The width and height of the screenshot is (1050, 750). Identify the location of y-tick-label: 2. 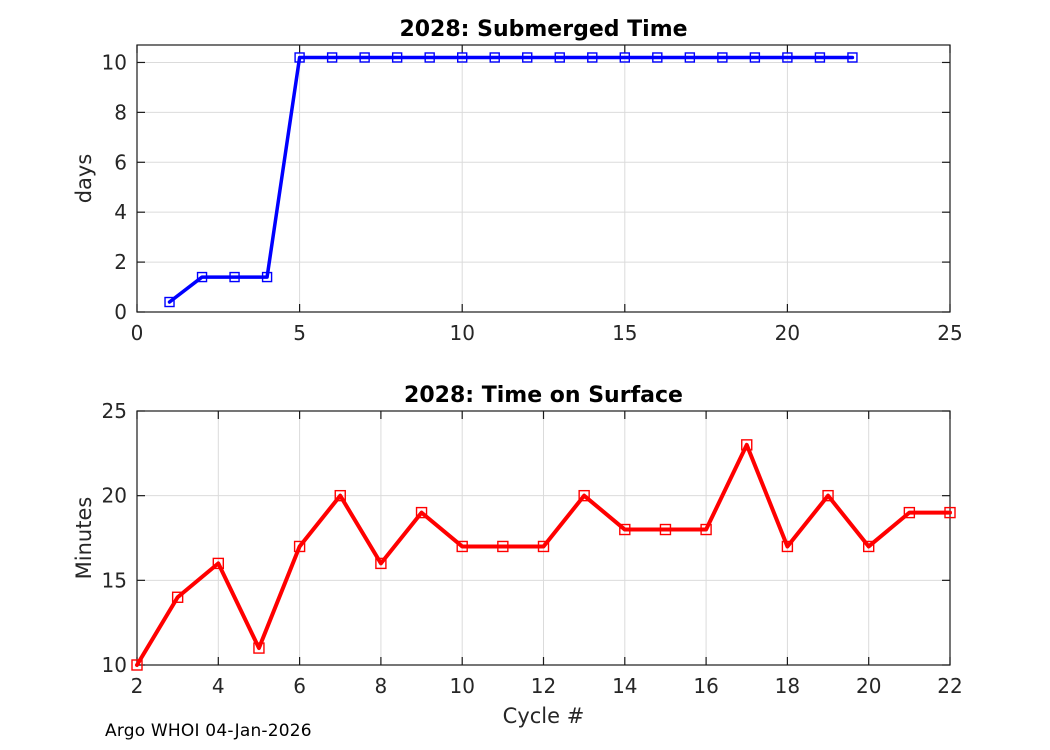
(120, 262).